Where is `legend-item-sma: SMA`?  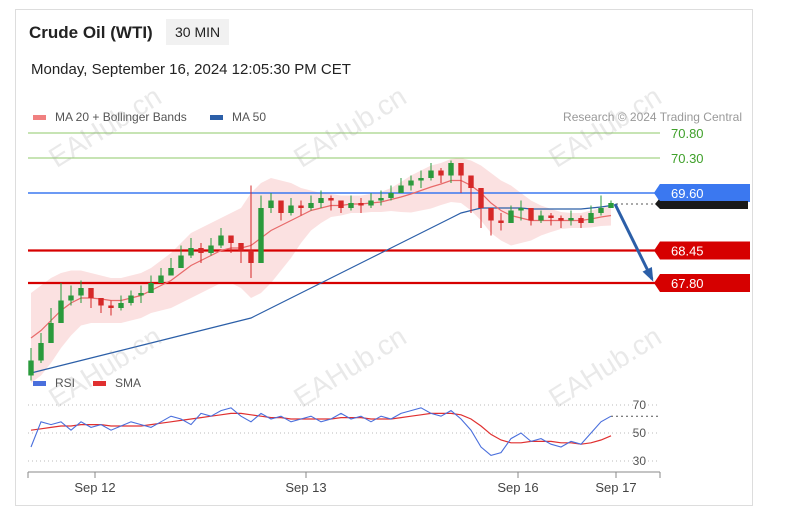 legend-item-sma: SMA is located at coordinates (117, 383).